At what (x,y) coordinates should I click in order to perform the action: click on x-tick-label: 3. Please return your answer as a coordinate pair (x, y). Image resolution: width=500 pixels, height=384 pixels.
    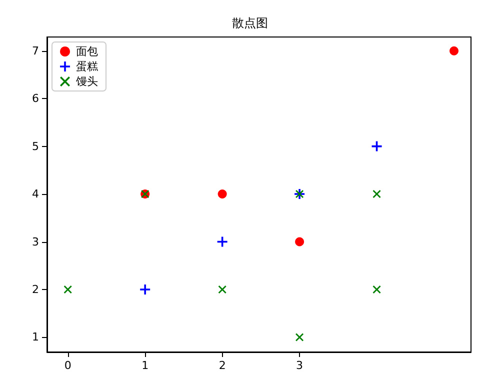
    Looking at the image, I should click on (300, 365).